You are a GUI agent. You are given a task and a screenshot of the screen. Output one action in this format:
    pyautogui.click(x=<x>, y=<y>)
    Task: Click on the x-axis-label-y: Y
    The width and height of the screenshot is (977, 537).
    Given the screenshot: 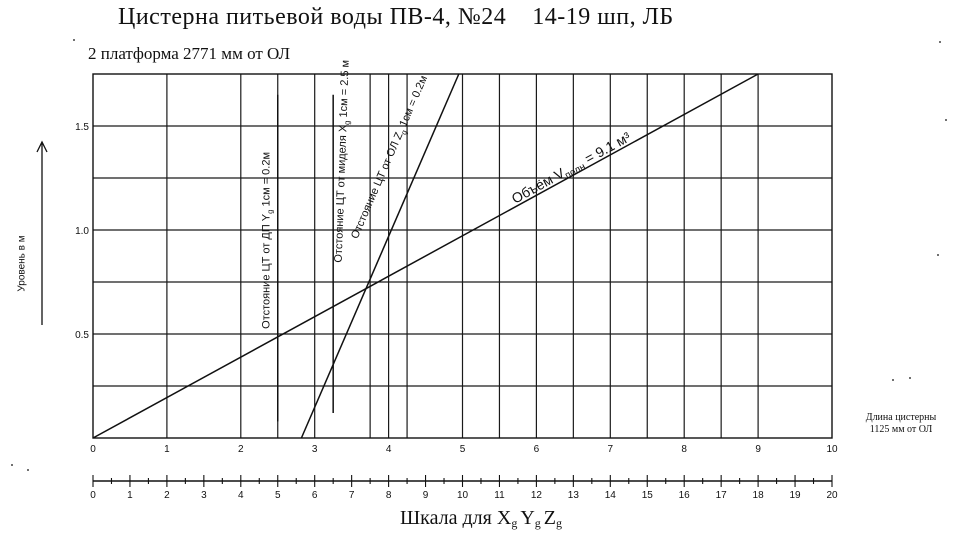 What is the action you would take?
    pyautogui.click(x=527, y=518)
    